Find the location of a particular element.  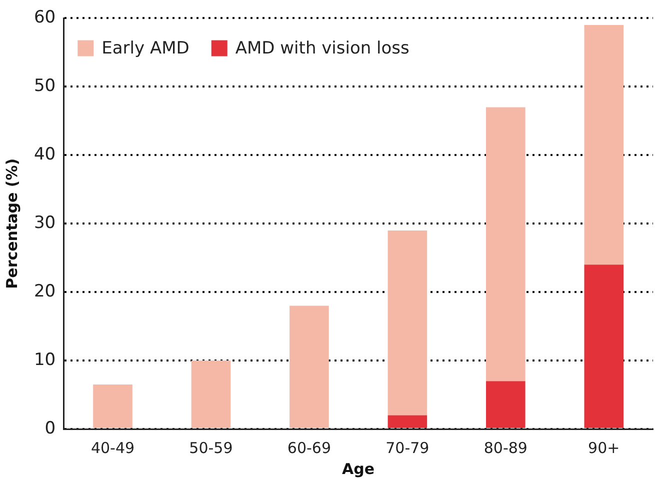

x-tick-label: 70-79 is located at coordinates (408, 447).